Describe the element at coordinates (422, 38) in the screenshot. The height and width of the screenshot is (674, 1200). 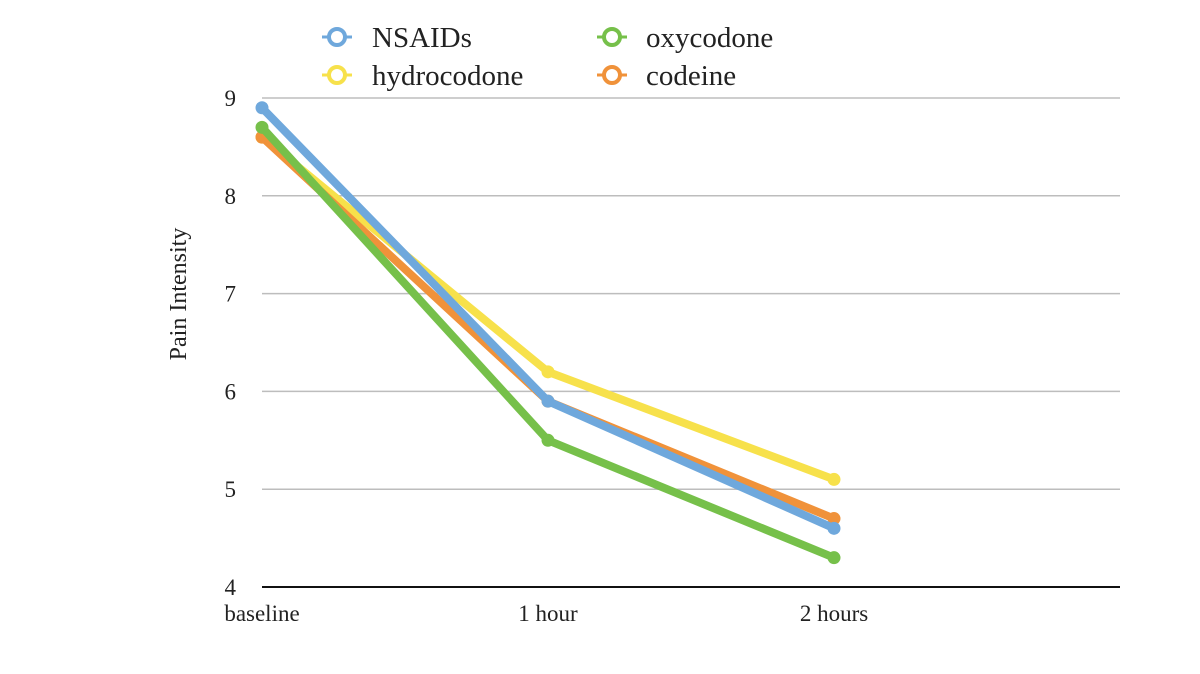
I see `legend-label-nsaids: NSAIDs` at that location.